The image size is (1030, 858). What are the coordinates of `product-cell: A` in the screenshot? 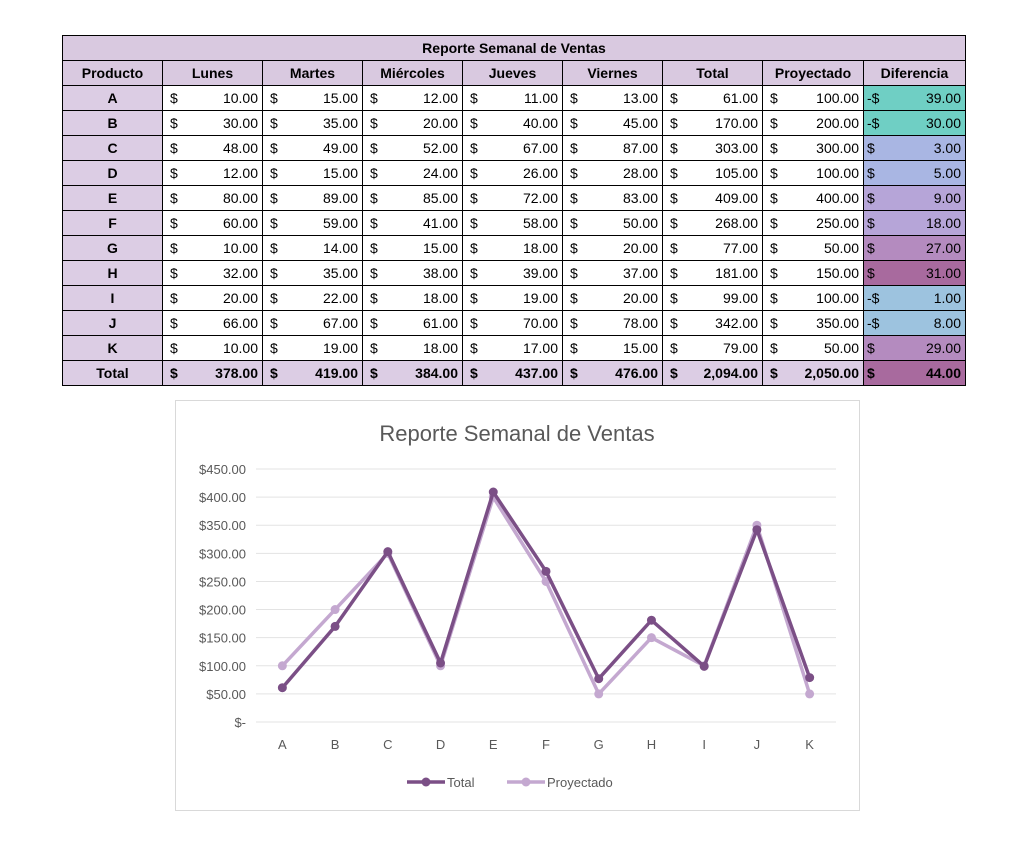 It's located at (112, 98).